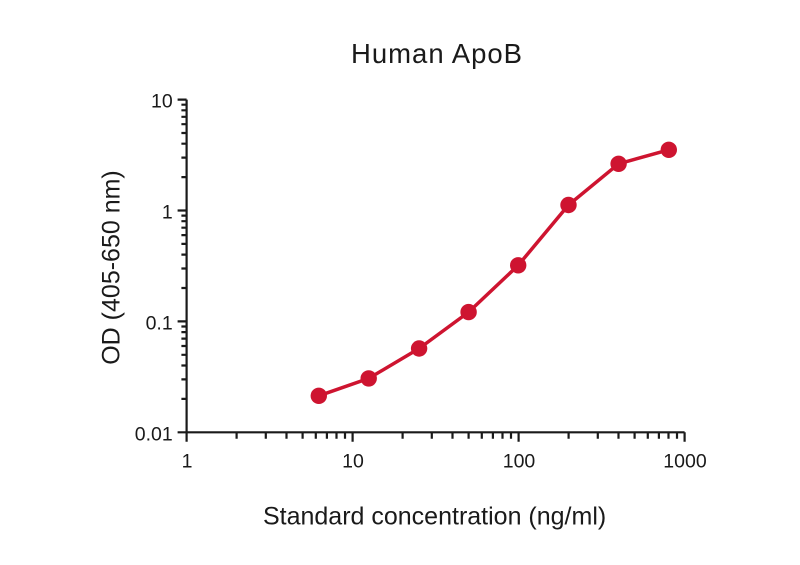  I want to click on svg-text: OD (405-650 nm), so click(112, 267).